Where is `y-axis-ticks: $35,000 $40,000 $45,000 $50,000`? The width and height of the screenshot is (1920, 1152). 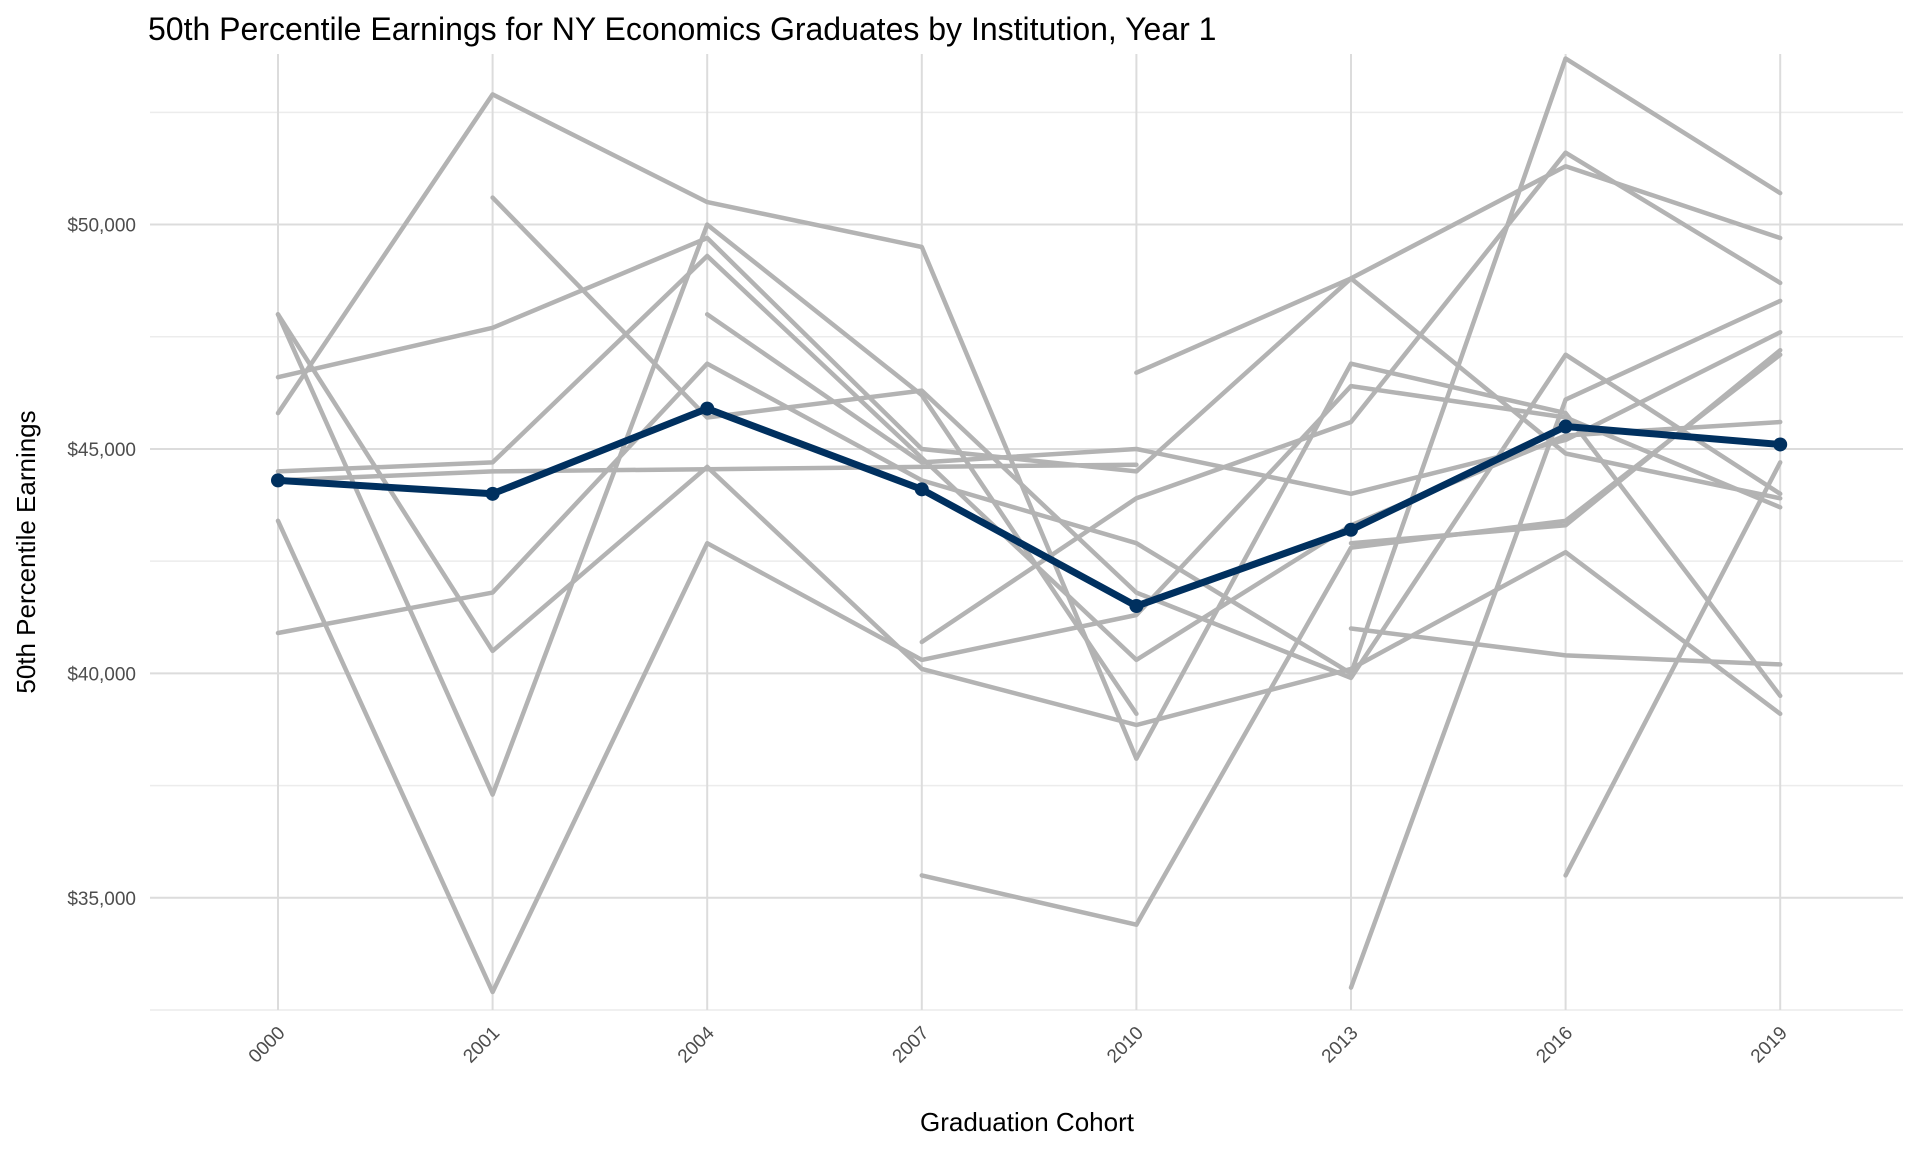
y-axis-ticks: $35,000 $40,000 $45,000 $50,000 is located at coordinates (101, 563).